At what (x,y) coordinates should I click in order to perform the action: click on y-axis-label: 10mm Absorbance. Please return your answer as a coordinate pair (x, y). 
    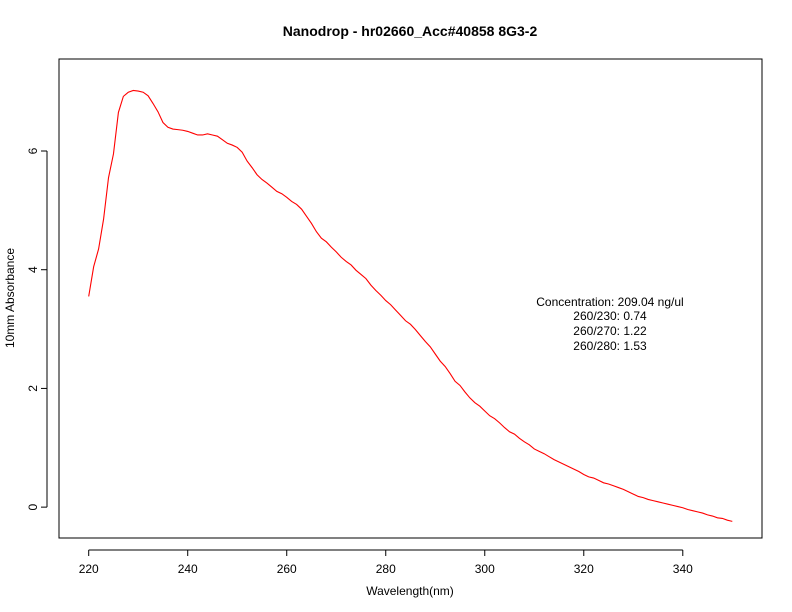
    Looking at the image, I should click on (10, 298).